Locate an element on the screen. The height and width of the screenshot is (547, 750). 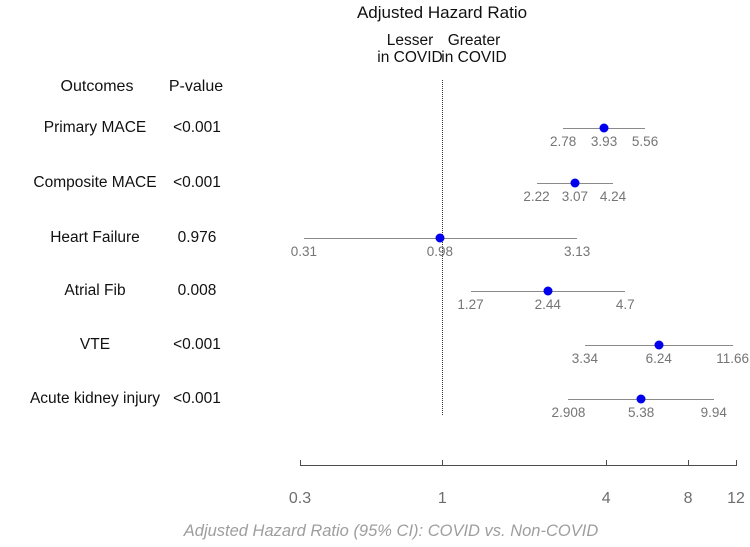
ci-lower-label: 3.34 is located at coordinates (584, 358).